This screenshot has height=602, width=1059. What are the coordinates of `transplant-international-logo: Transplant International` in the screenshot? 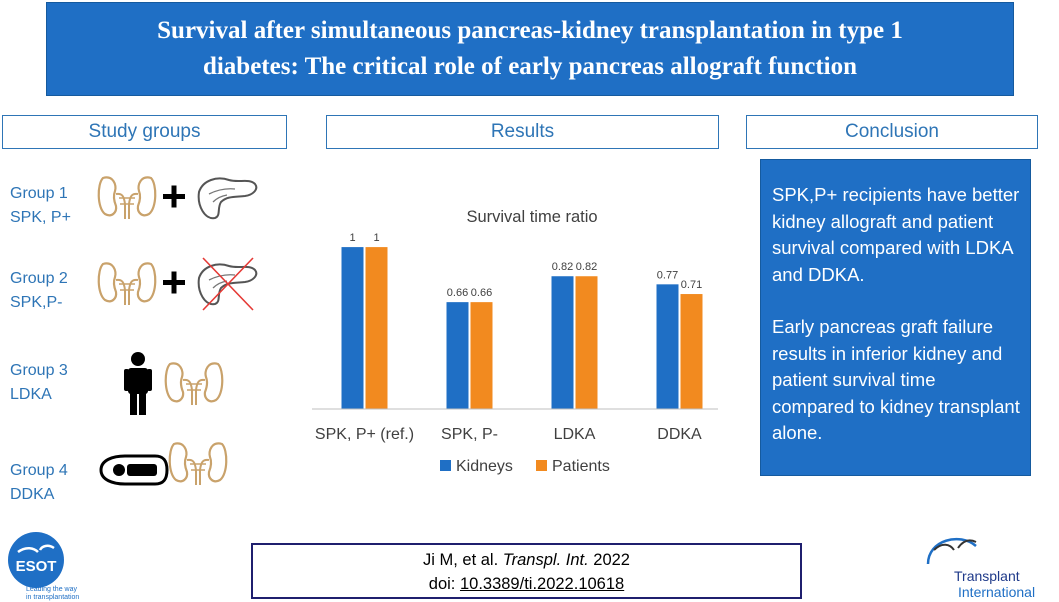 It's located at (980, 568).